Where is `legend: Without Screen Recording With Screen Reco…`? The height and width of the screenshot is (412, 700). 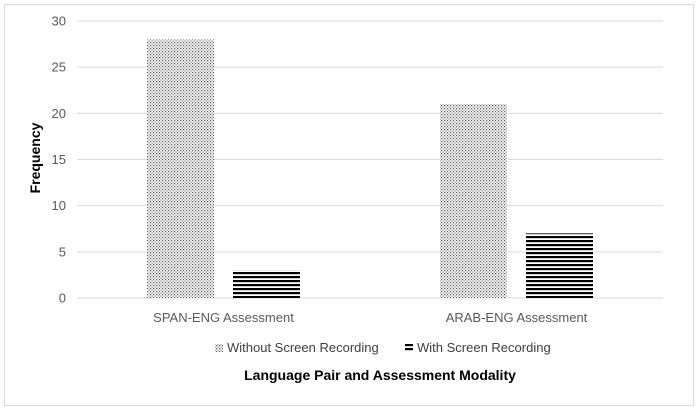
legend: Without Screen Recording With Screen Reco… is located at coordinates (383, 347).